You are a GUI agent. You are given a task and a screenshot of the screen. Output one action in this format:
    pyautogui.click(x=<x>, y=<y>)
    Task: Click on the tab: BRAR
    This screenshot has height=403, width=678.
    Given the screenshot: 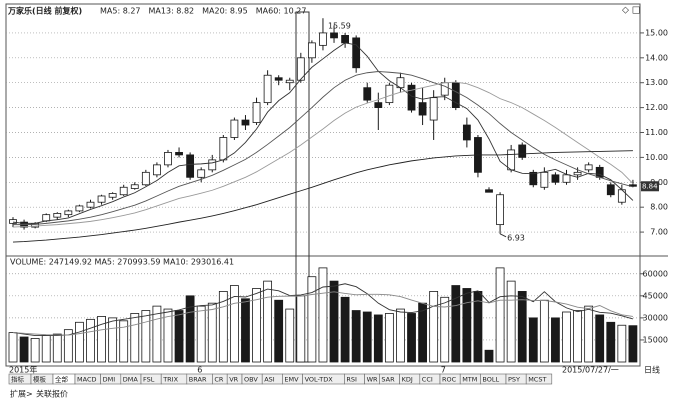 What is the action you would take?
    pyautogui.click(x=198, y=380)
    